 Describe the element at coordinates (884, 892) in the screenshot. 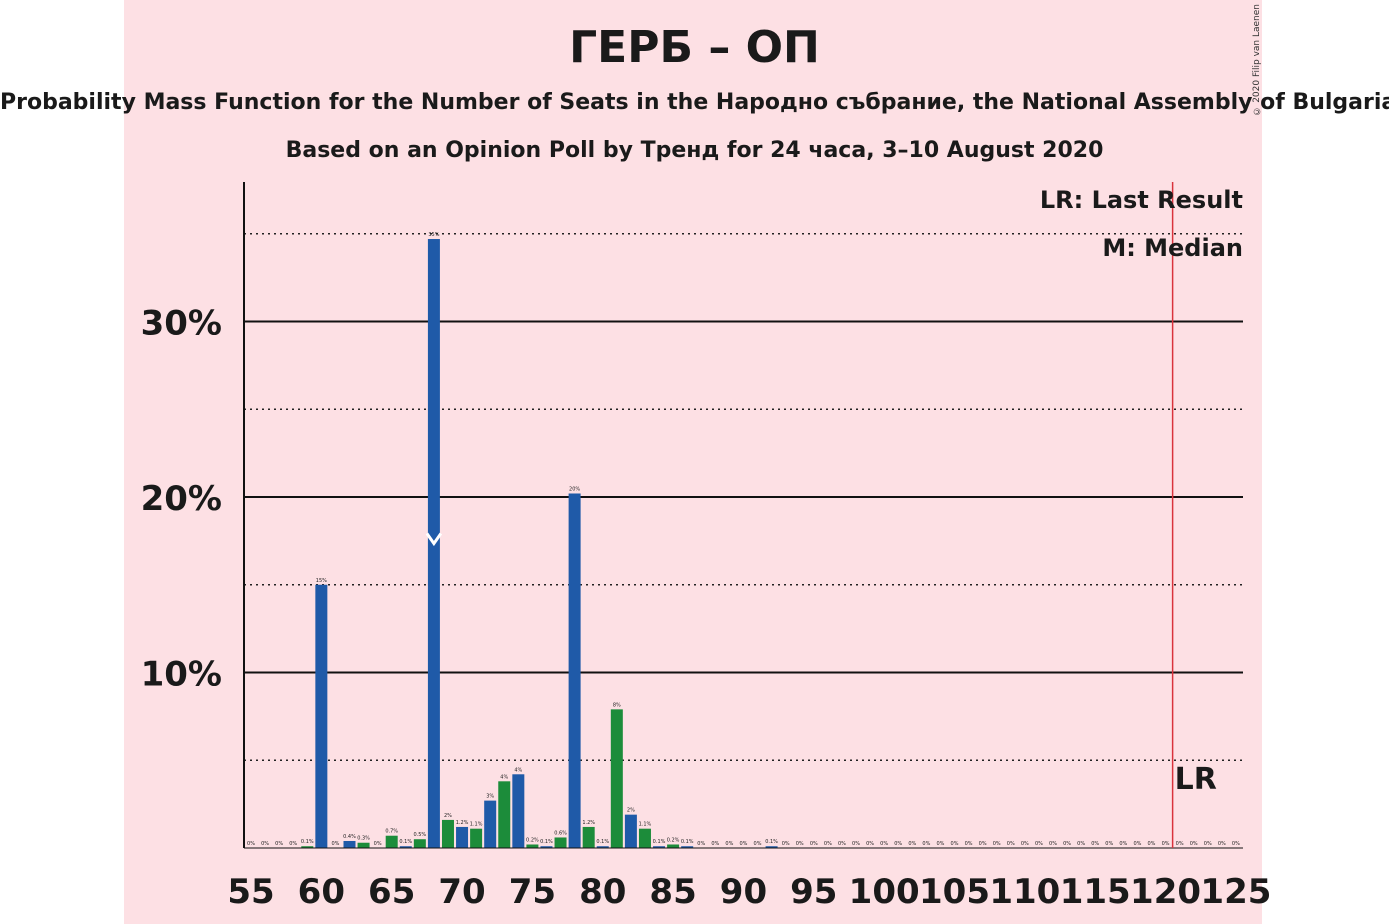

I see `x-tick-label: 100` at that location.